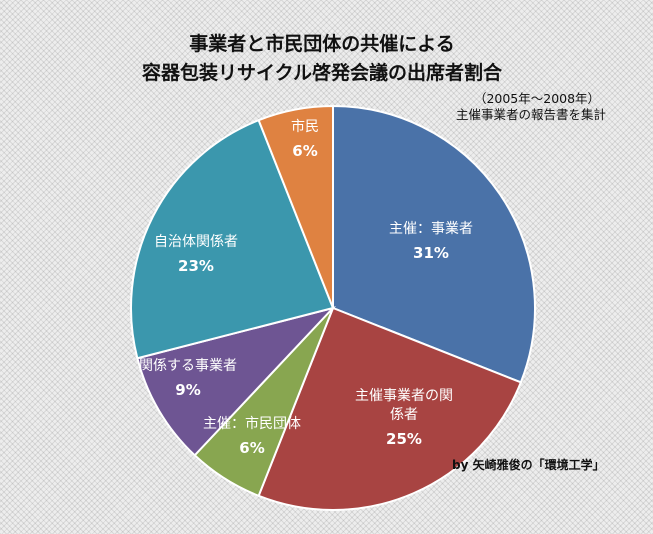 The width and height of the screenshot is (653, 534). What do you see at coordinates (251, 448) in the screenshot?
I see `slice-value-label-2: 6%` at bounding box center [251, 448].